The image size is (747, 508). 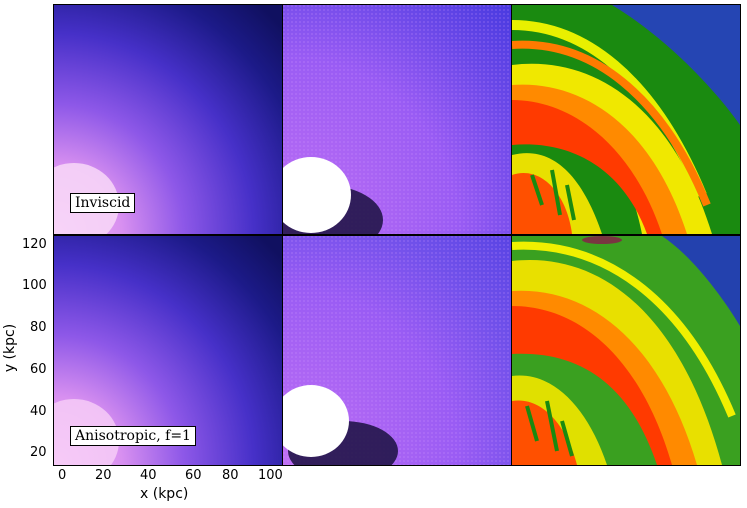 I want to click on temperature-map-anisotropic, so click(x=397, y=350).